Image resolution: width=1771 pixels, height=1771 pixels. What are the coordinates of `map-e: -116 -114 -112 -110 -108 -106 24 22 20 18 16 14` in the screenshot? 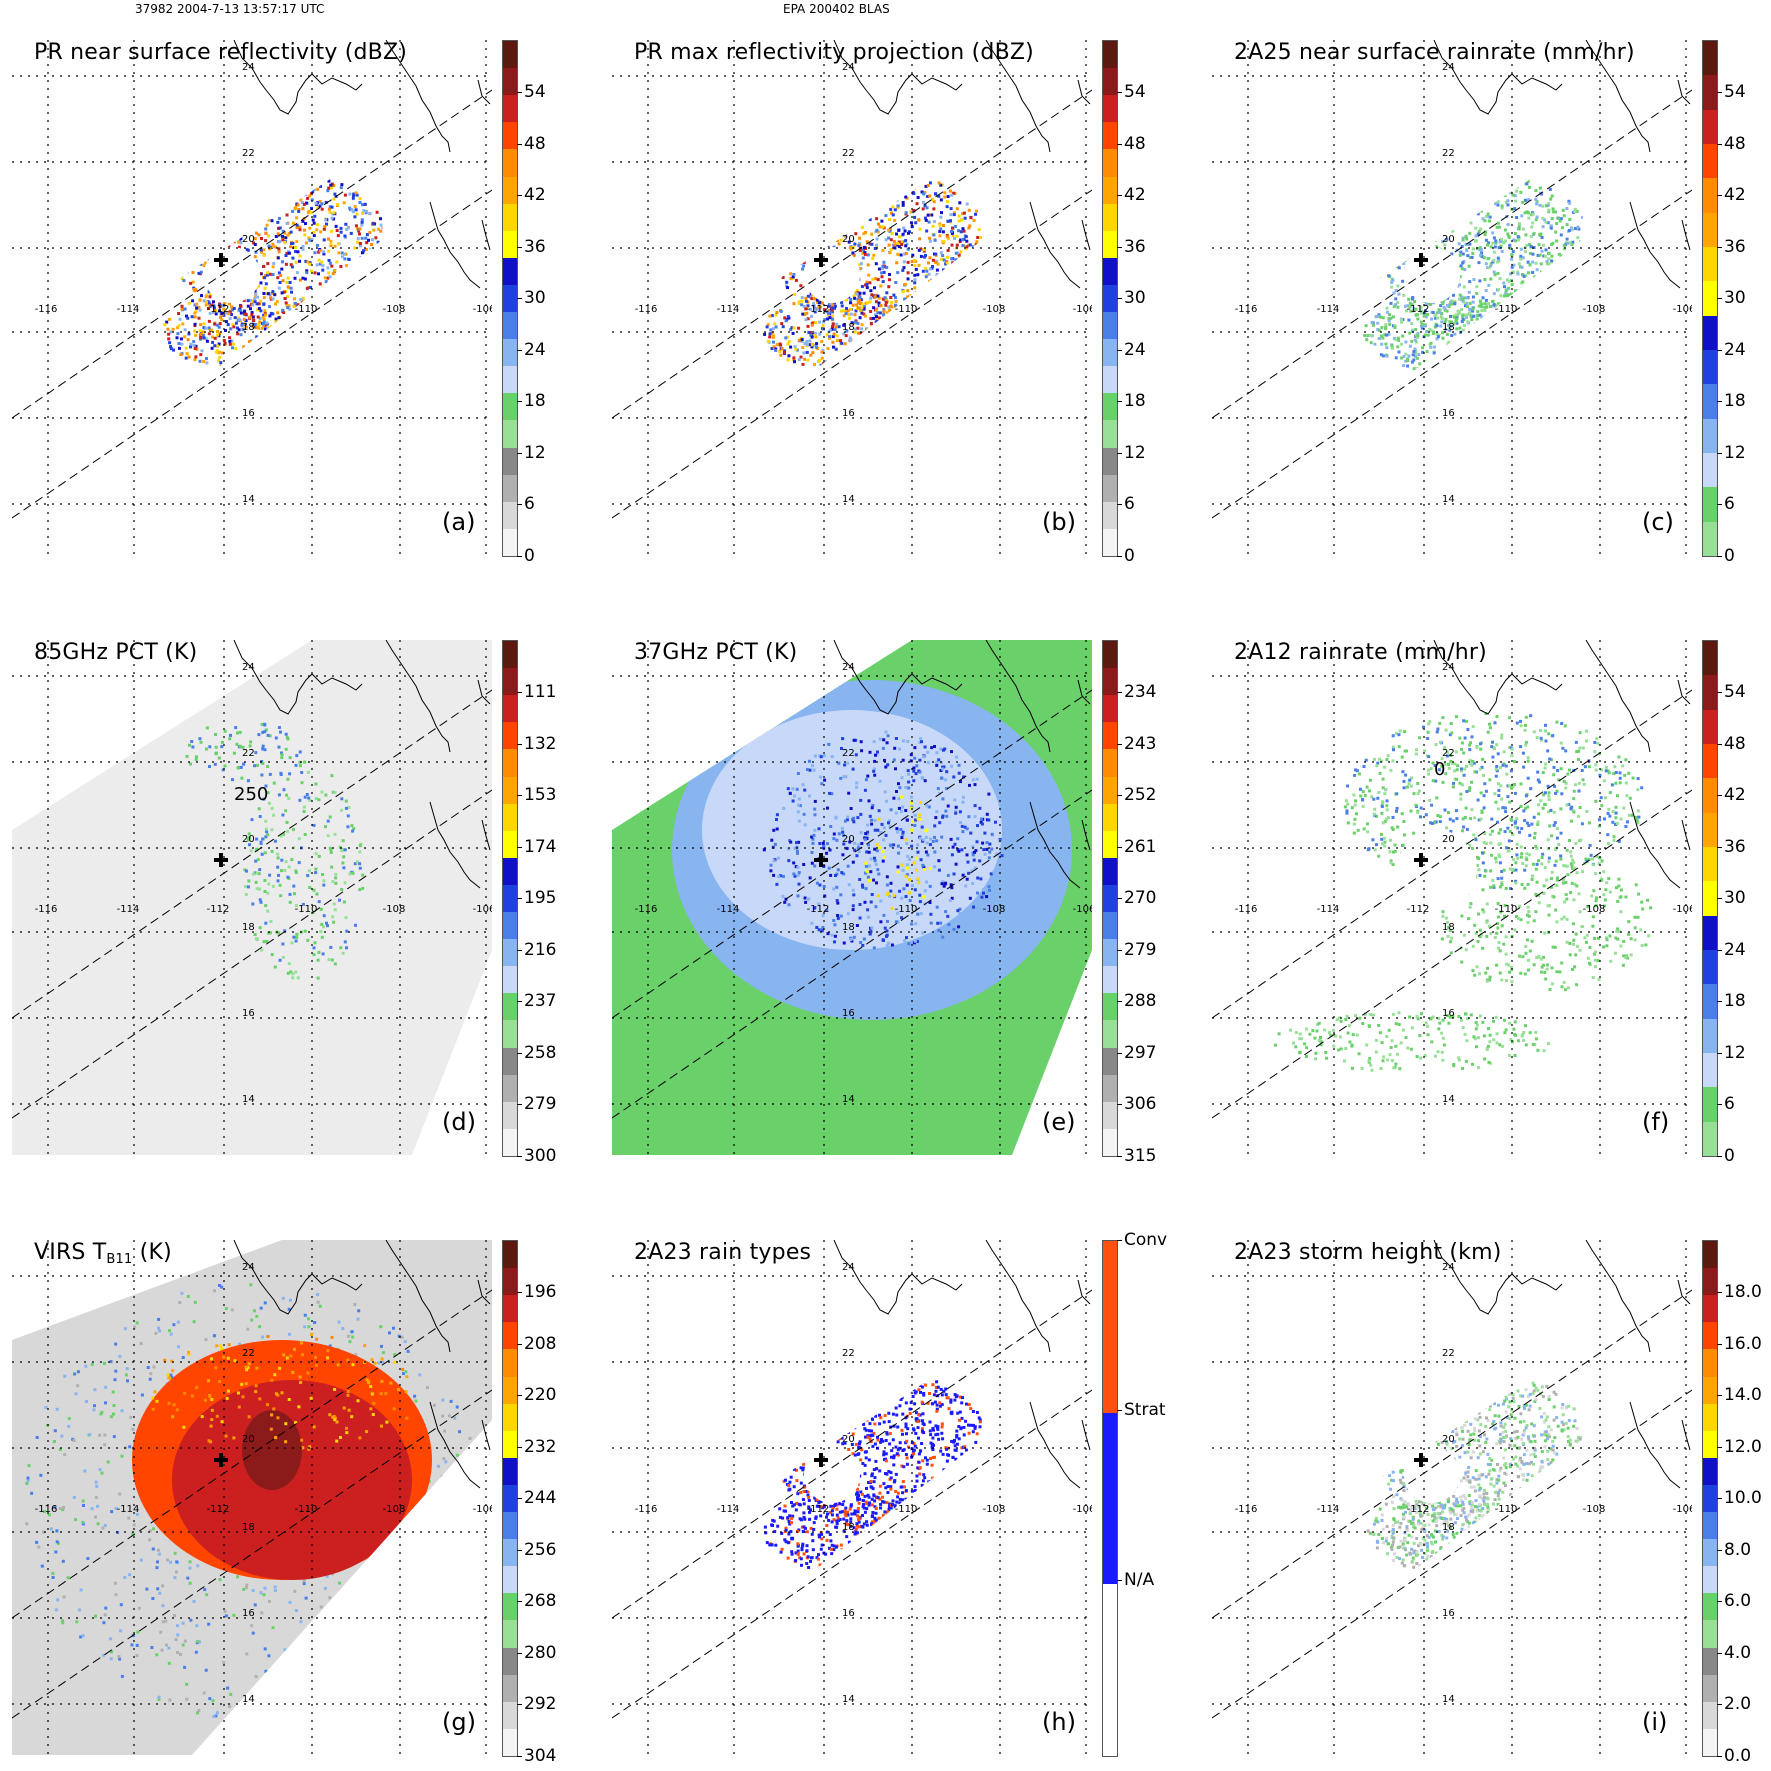 It's located at (852, 897).